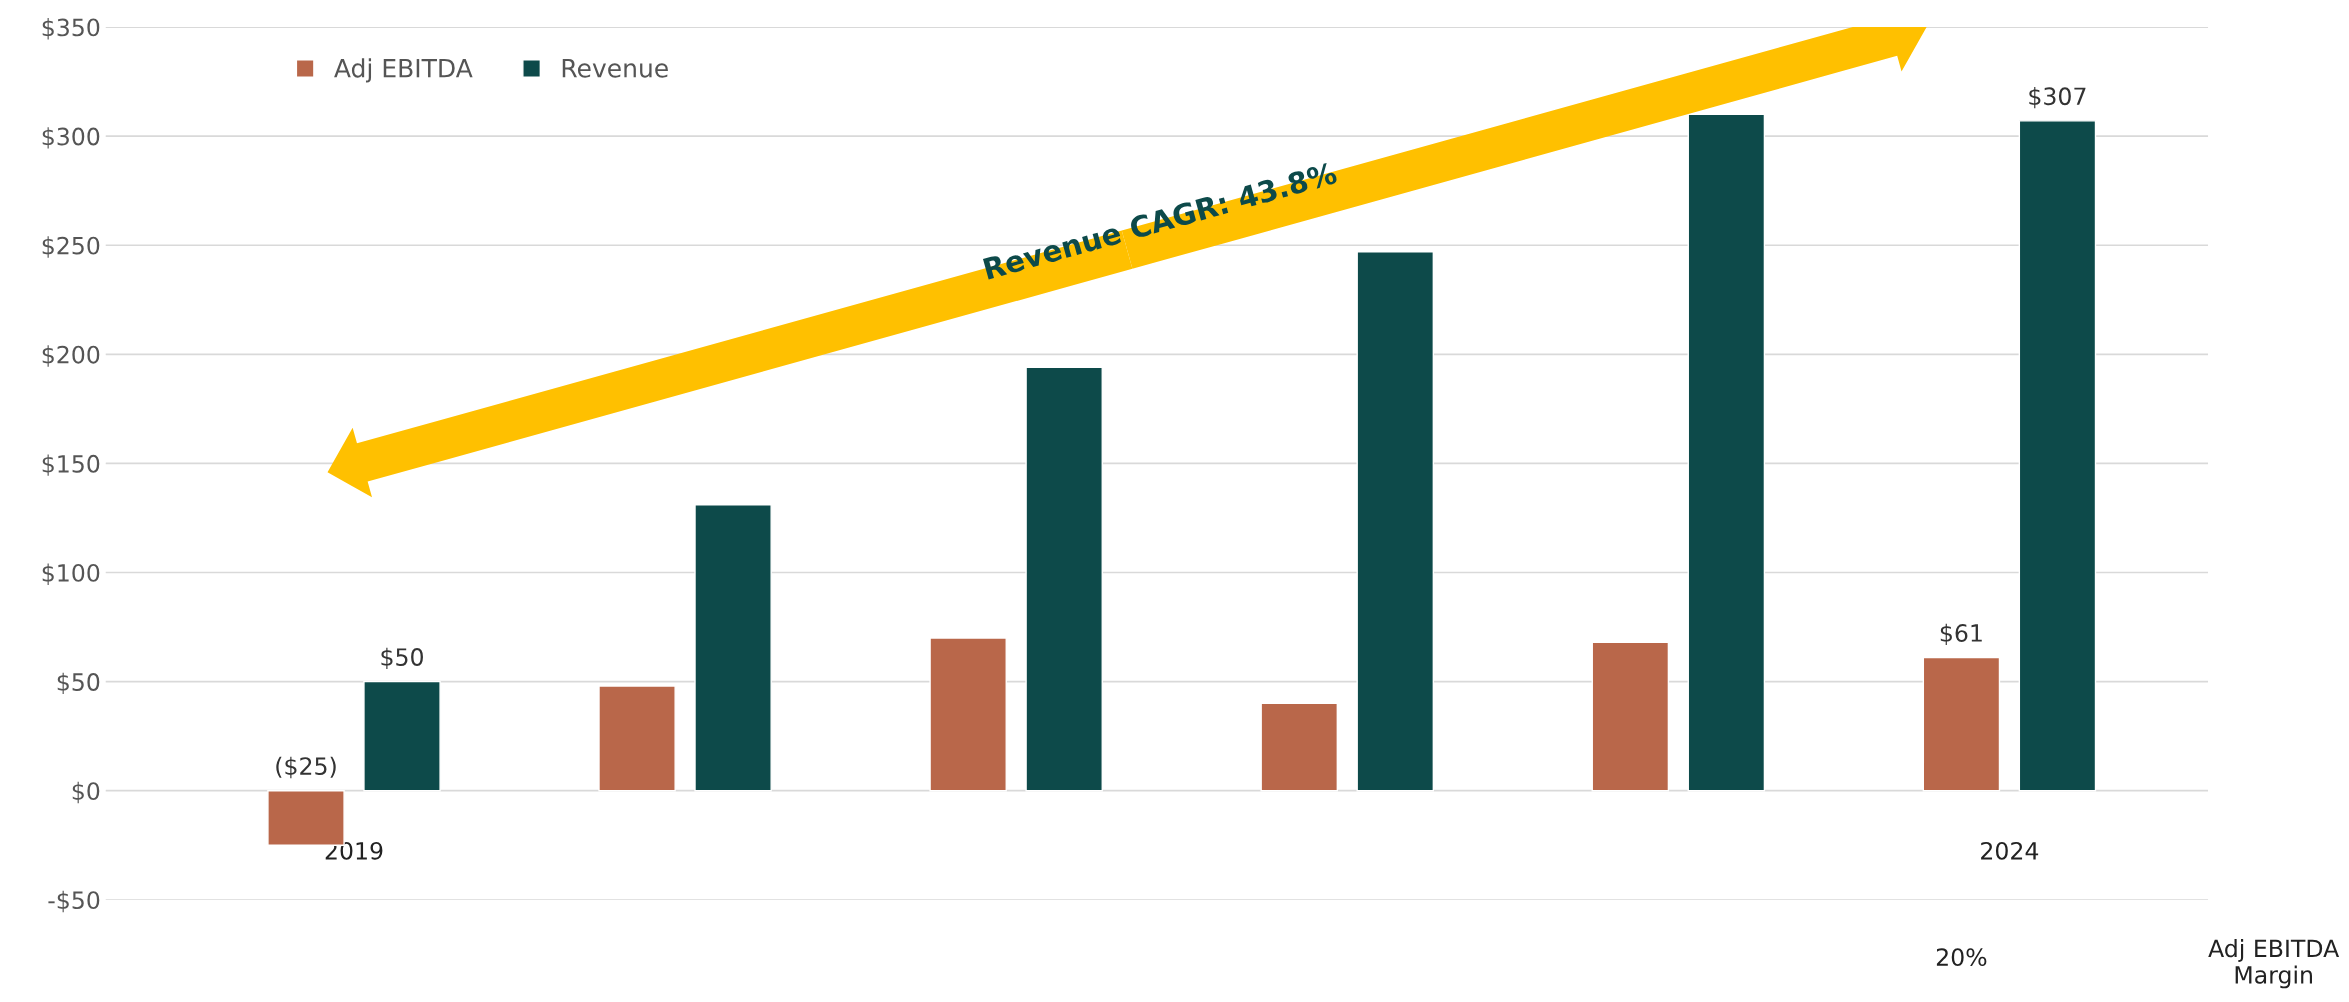 This screenshot has height=1002, width=2349. Describe the element at coordinates (71, 574) in the screenshot. I see `y-tick-label: $100` at that location.